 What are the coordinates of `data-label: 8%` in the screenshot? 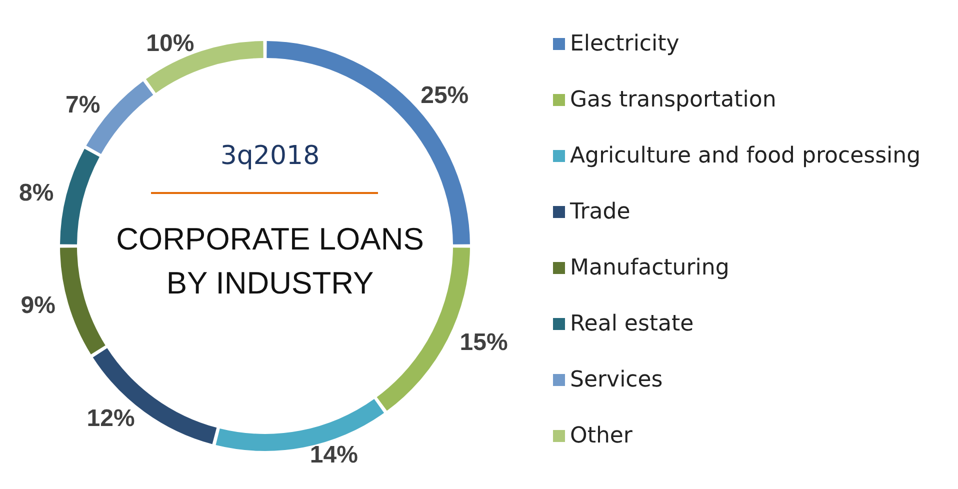 It's located at (36, 193).